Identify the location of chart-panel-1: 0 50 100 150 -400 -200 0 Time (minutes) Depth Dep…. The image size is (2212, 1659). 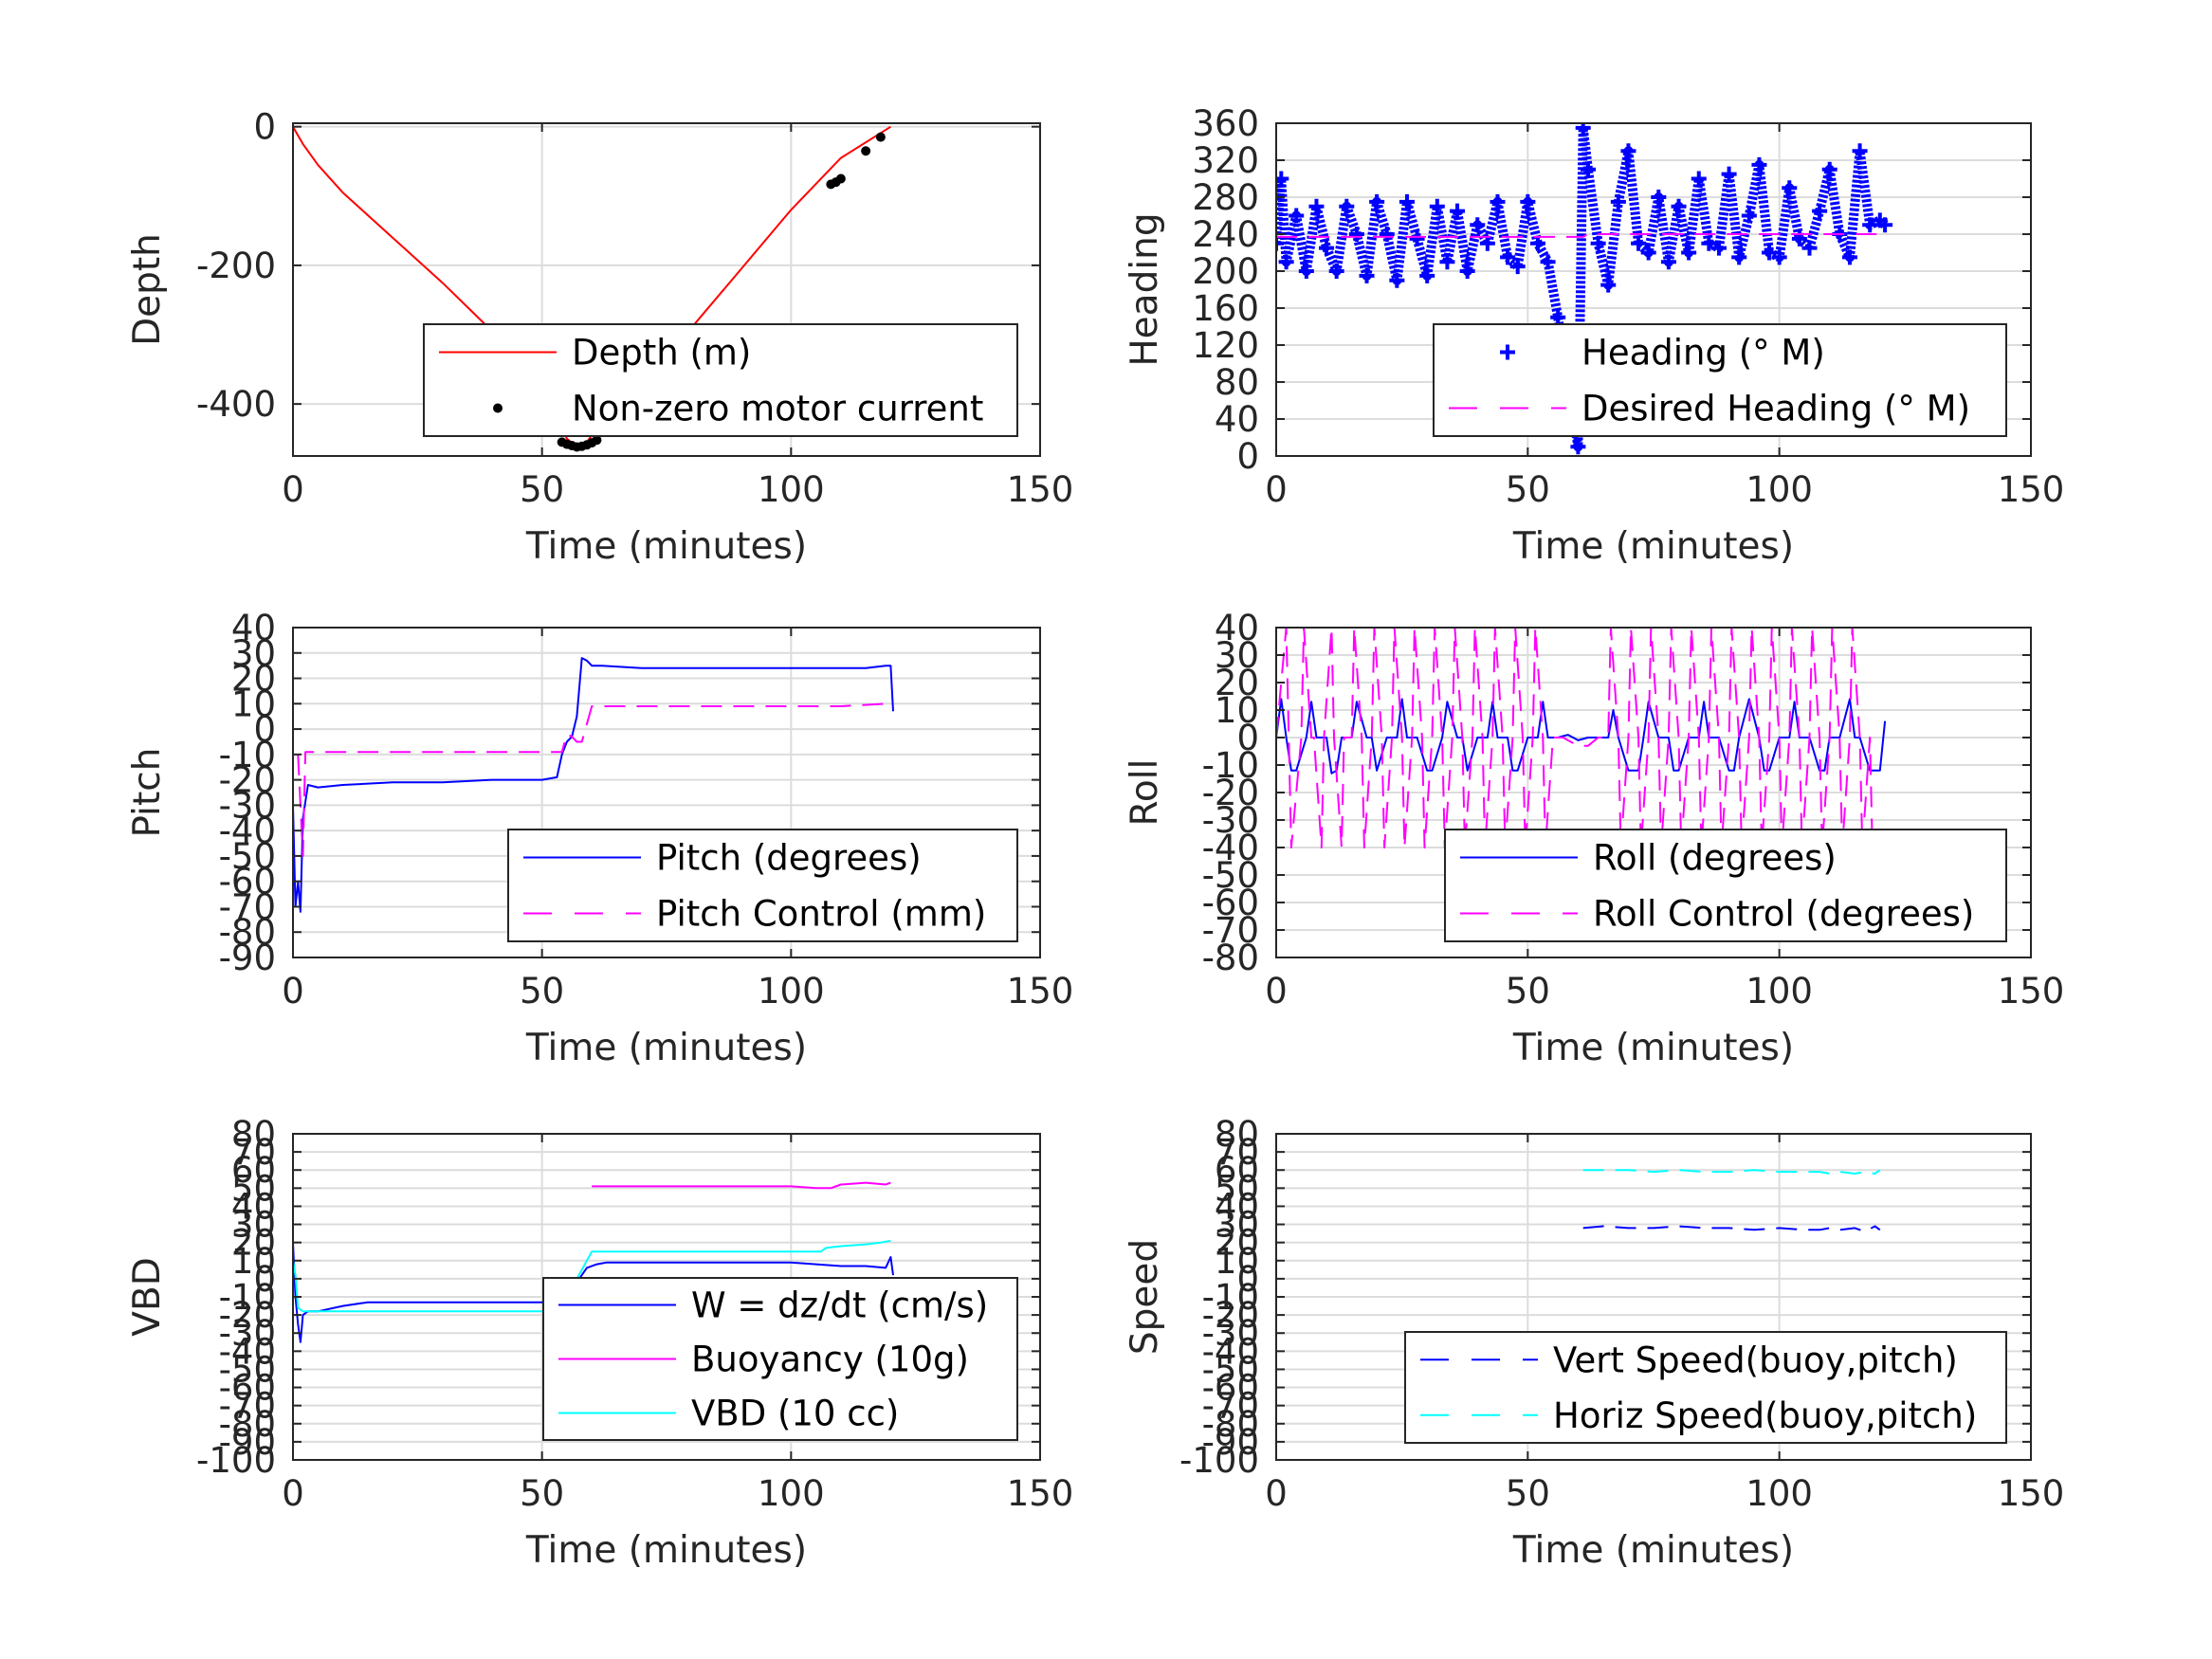
(599, 337).